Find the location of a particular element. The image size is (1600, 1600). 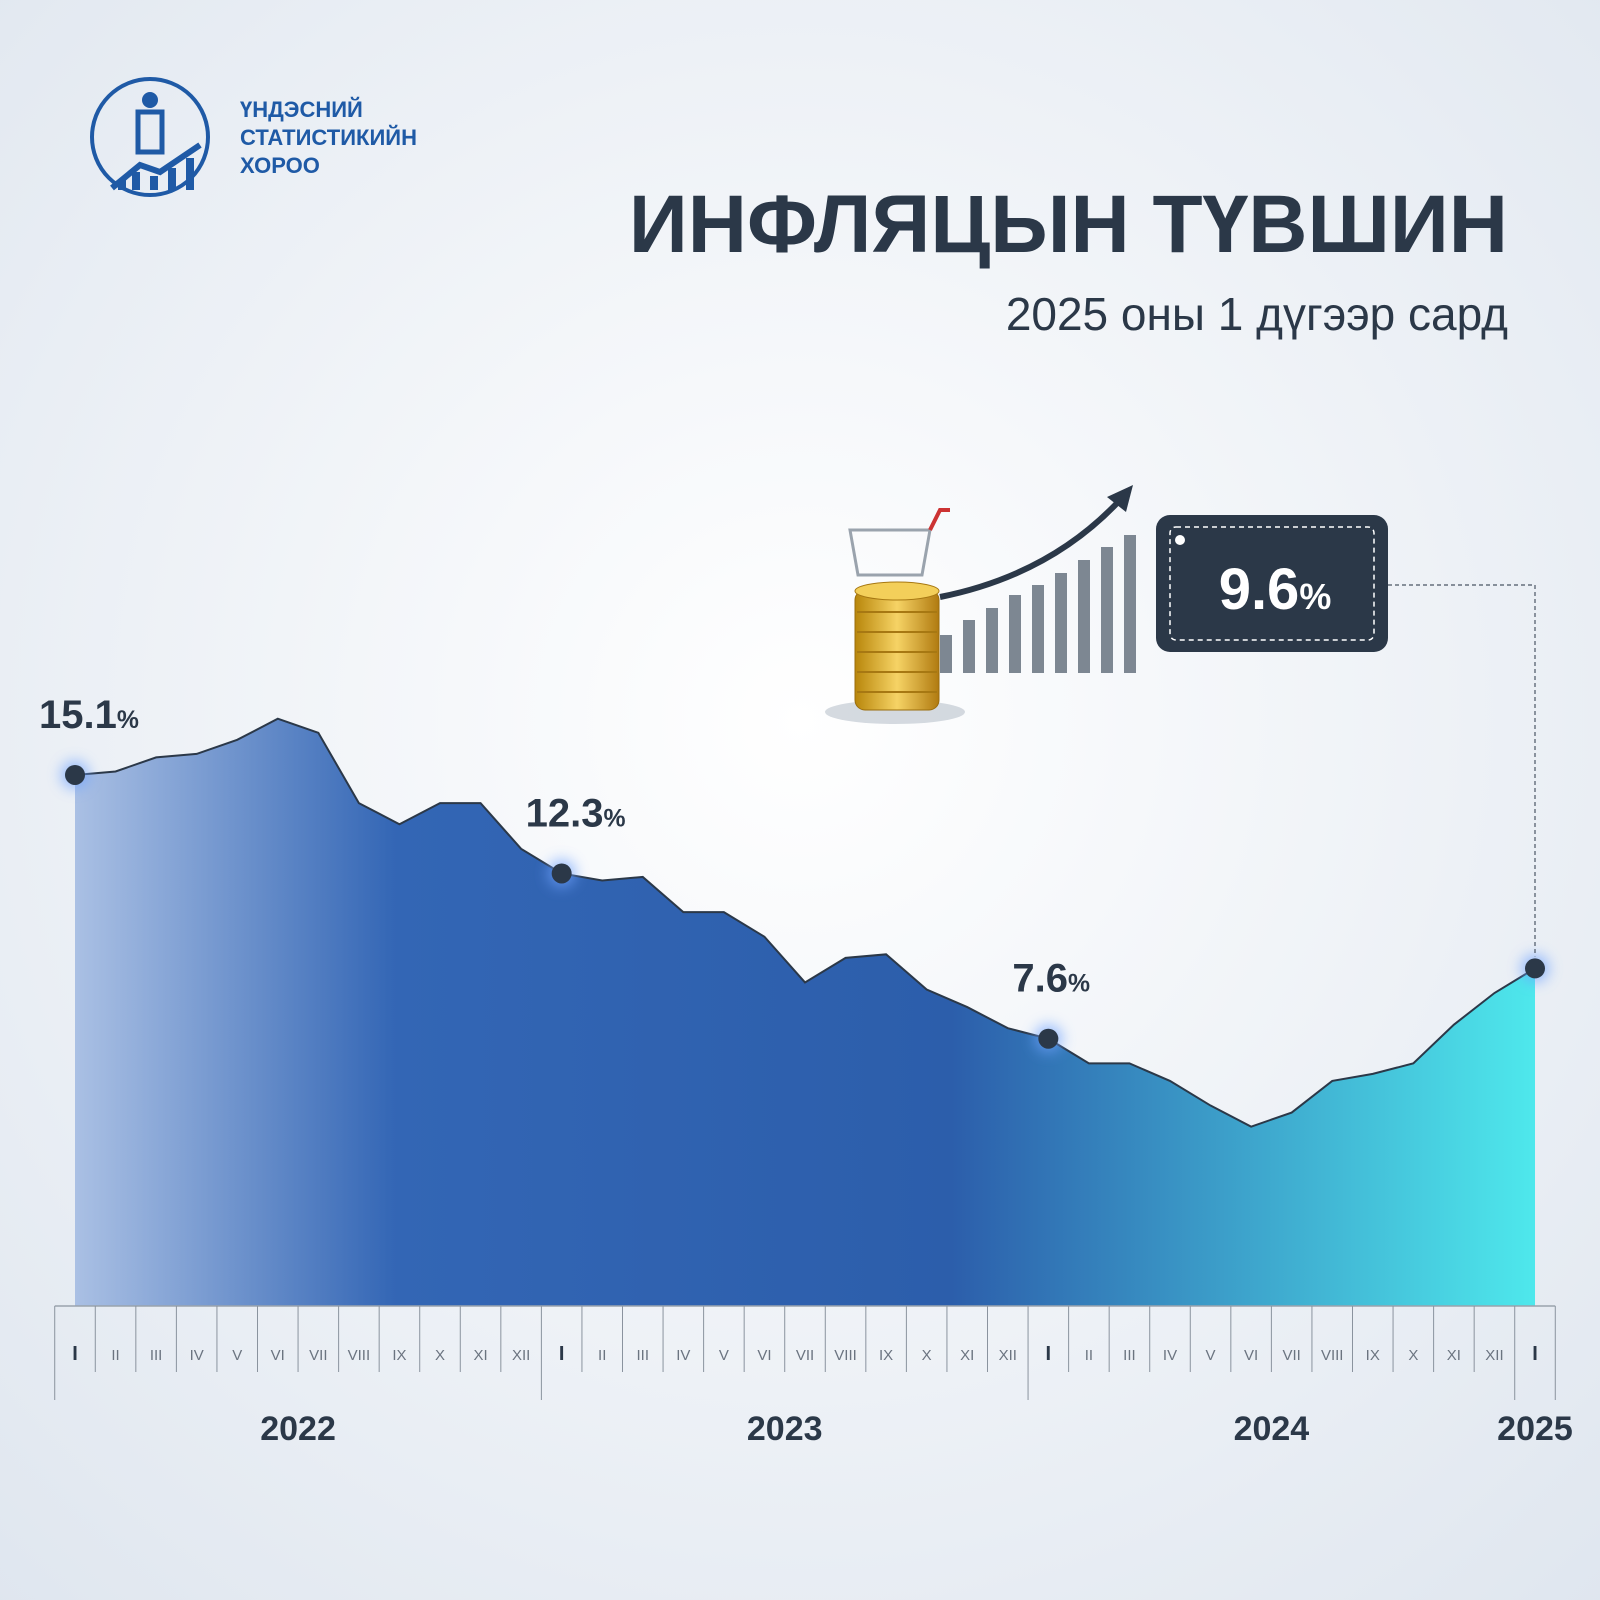

year-label: 2024 is located at coordinates (1272, 1429).